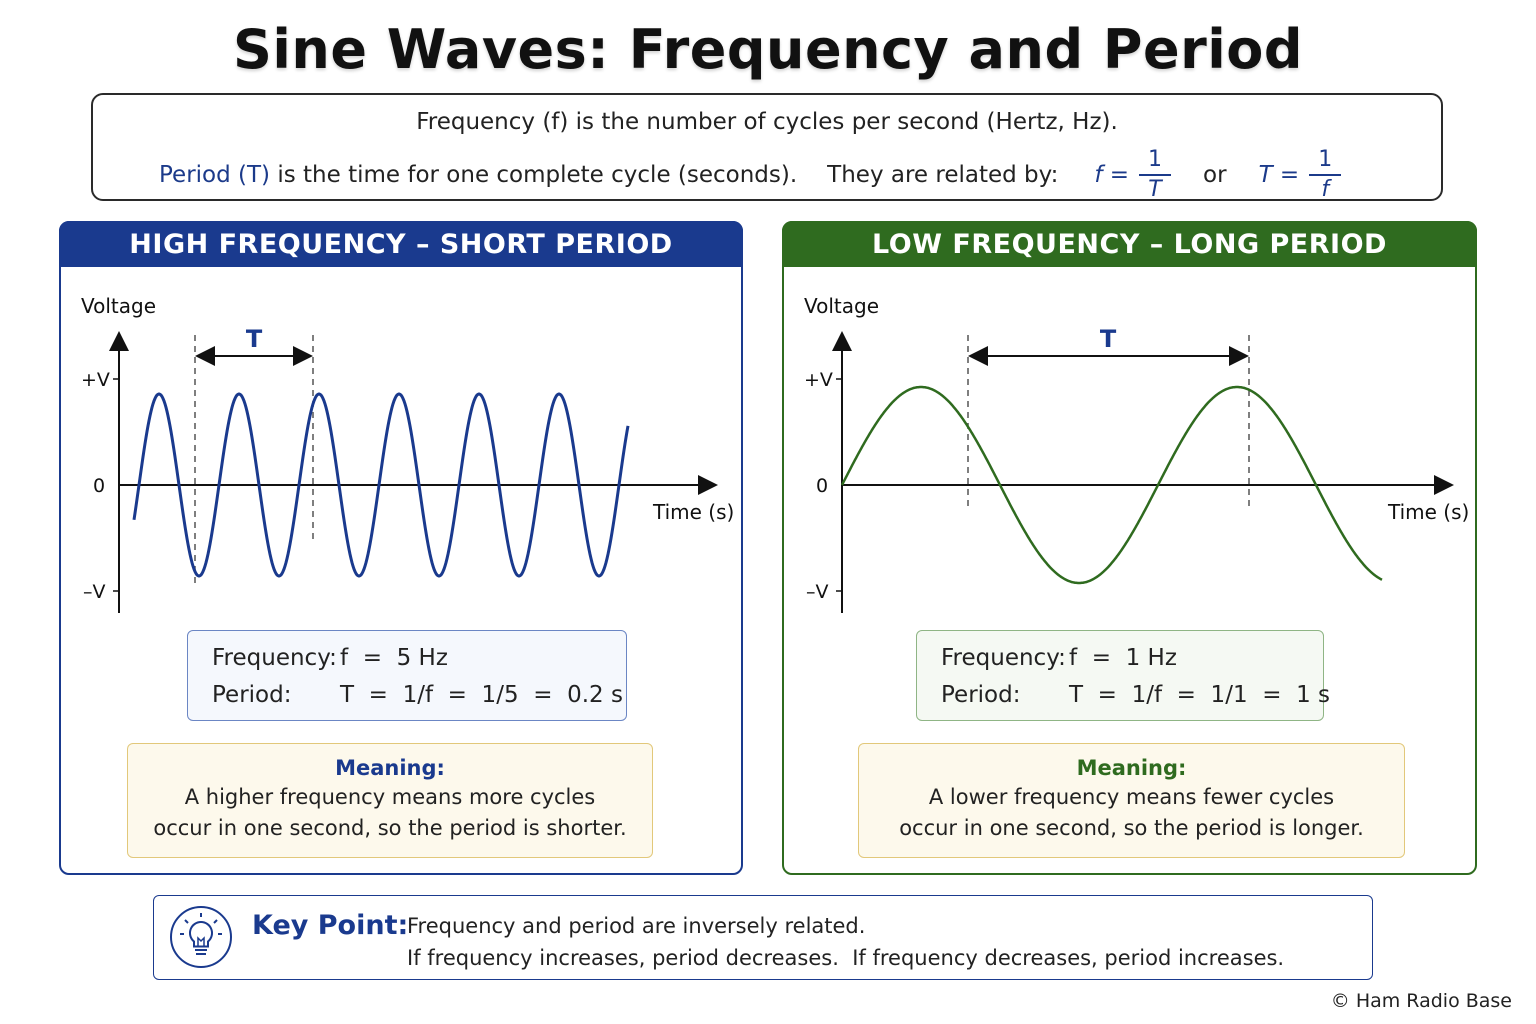 The height and width of the screenshot is (1024, 1536). I want to click on high-frequency-wave, so click(381, 485).